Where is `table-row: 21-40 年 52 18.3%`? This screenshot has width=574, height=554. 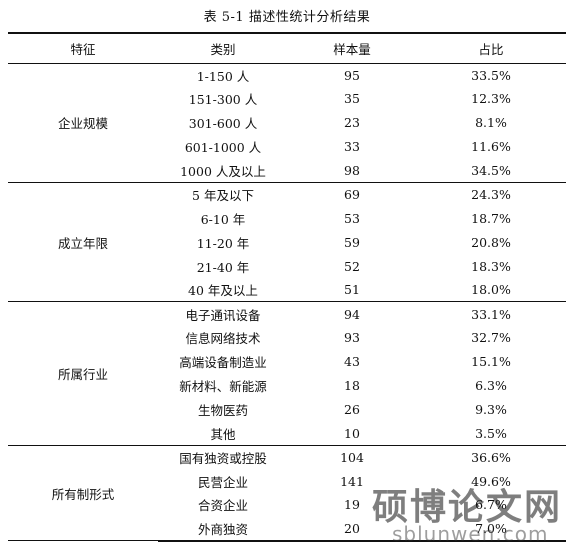
table-row: 21-40 年 52 18.3% is located at coordinates (287, 266).